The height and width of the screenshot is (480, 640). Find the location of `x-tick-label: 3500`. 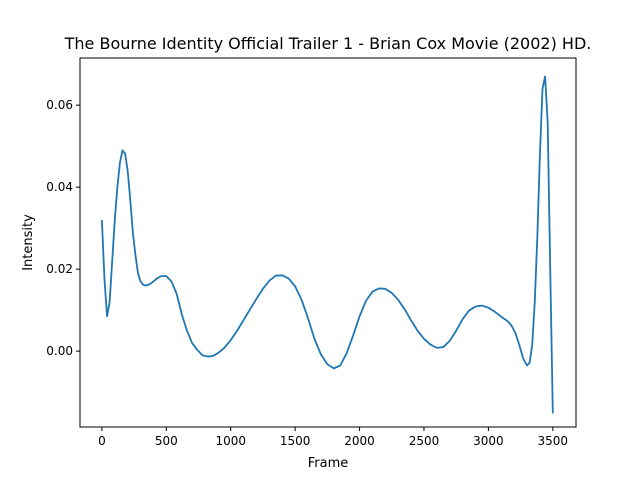

x-tick-label: 3500 is located at coordinates (553, 441).